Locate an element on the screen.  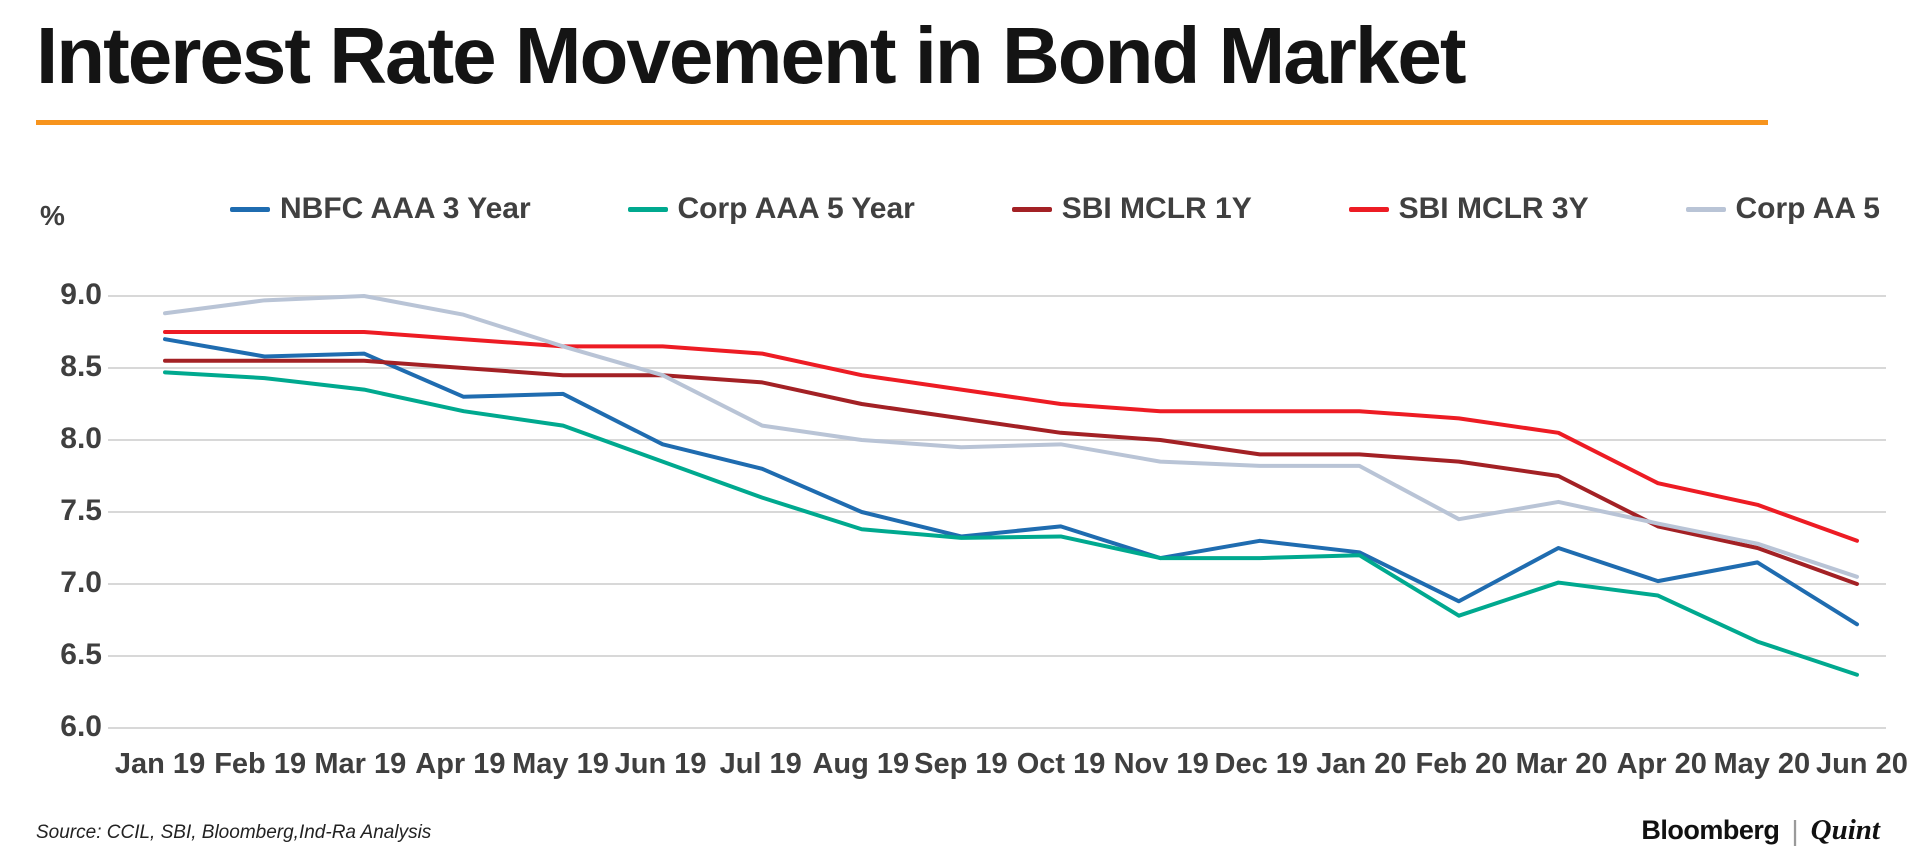
legend-item-sbi-mclr-1y: SBI MCLR 1Y is located at coordinates (1131, 209).